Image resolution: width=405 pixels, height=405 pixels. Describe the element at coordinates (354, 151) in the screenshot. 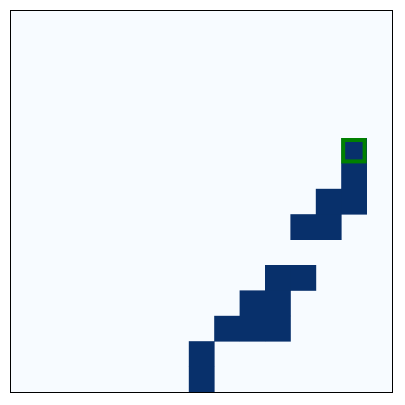

I see `selected-cell-highlight` at that location.